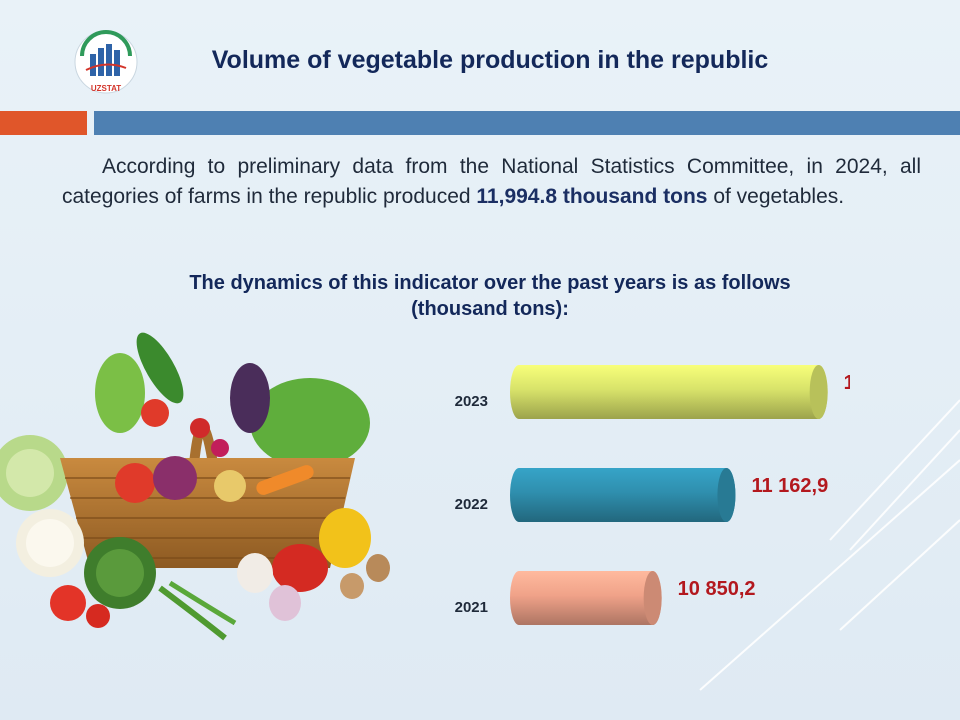 This screenshot has width=960, height=720. I want to click on decorative-lines, so click(829, 545).